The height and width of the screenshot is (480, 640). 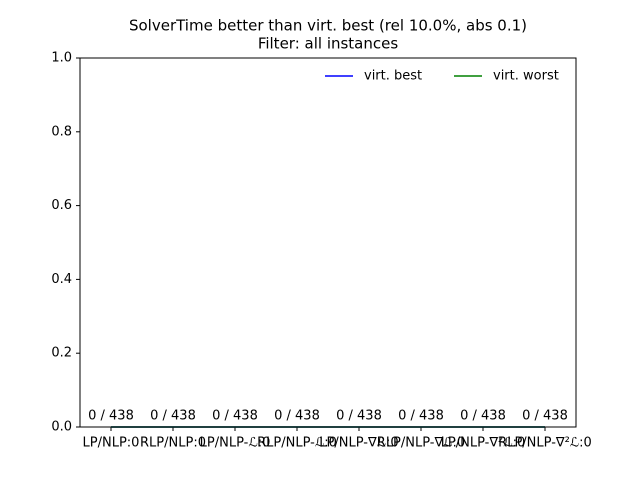 What do you see at coordinates (111, 443) in the screenshot?
I see `x-tick-label: LP/NLP:0` at bounding box center [111, 443].